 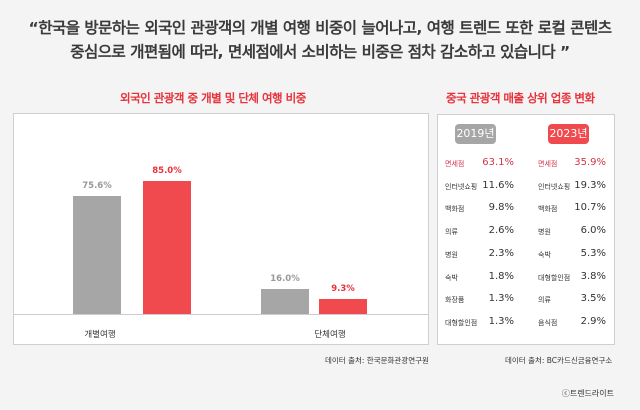 I want to click on share-2019: 2.3%, so click(x=501, y=253).